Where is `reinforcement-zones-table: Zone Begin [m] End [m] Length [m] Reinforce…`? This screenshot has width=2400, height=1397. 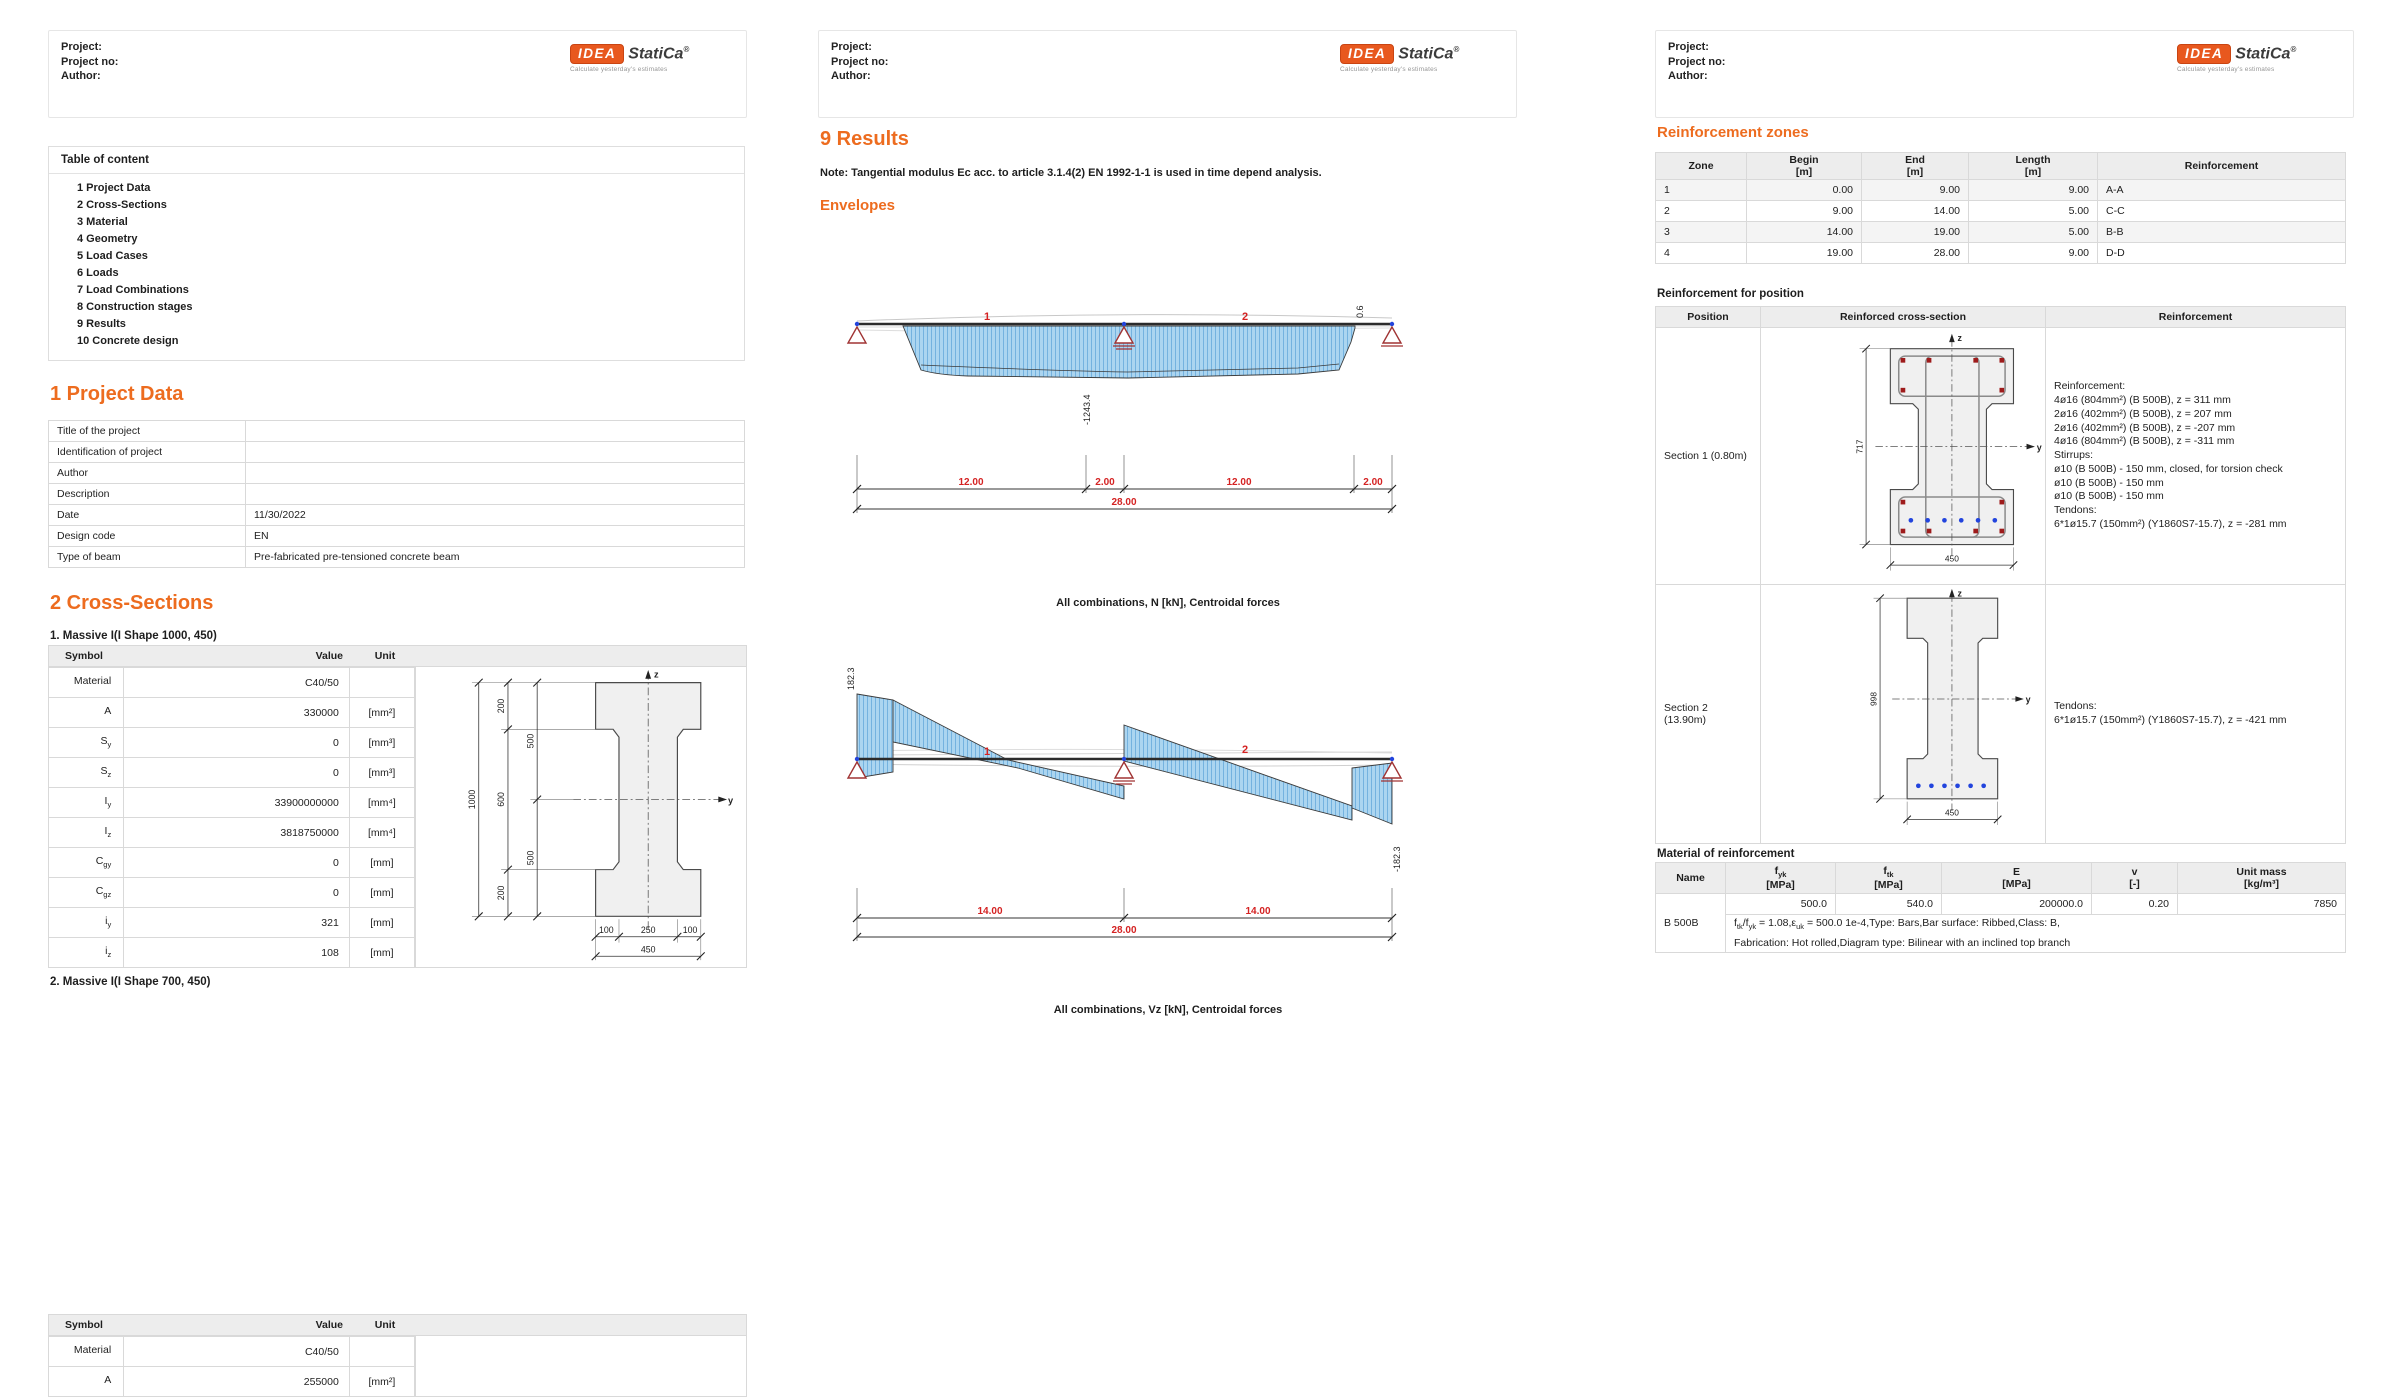
reinforcement-zones-table: Zone Begin [m] End [m] Length [m] Reinforce… is located at coordinates (2000, 208).